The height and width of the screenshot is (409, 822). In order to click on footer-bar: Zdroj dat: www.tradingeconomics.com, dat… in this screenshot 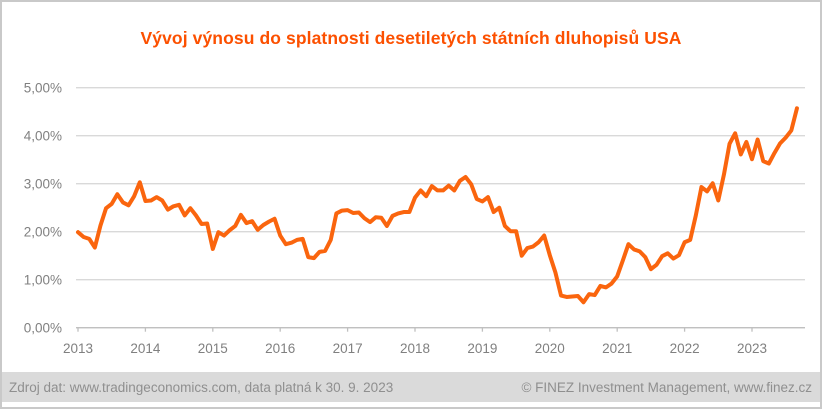, I will do `click(411, 387)`.